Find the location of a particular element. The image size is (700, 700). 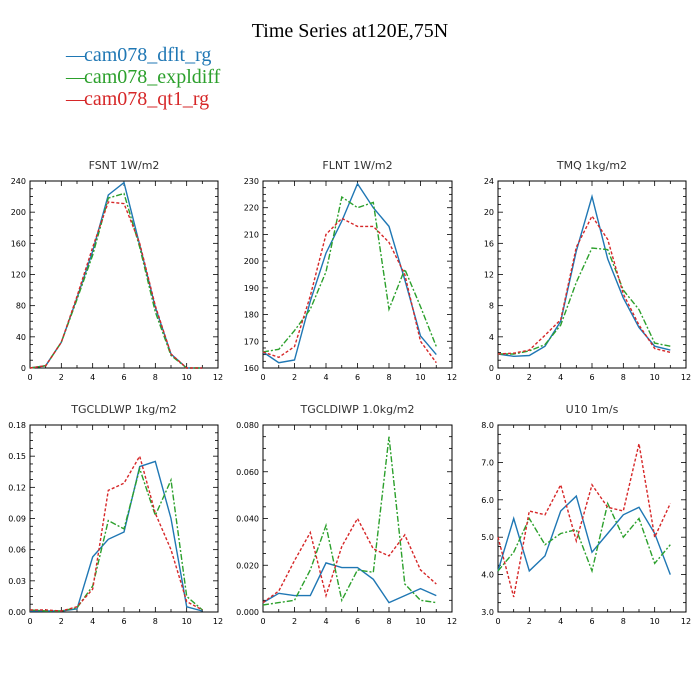

y-tick-label: 220 is located at coordinates (251, 208).